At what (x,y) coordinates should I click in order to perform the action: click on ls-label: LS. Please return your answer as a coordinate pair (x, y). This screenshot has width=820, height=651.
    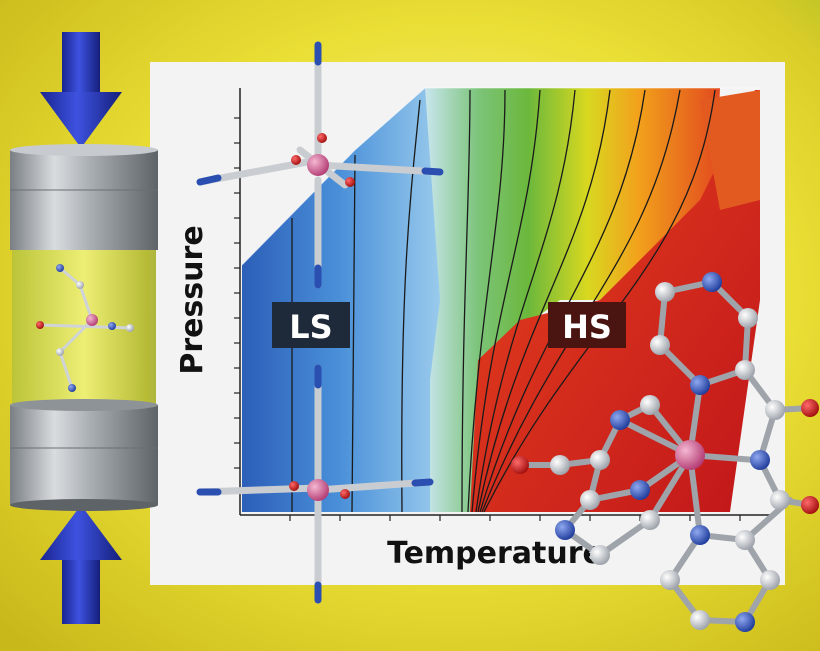
    Looking at the image, I should click on (310, 327).